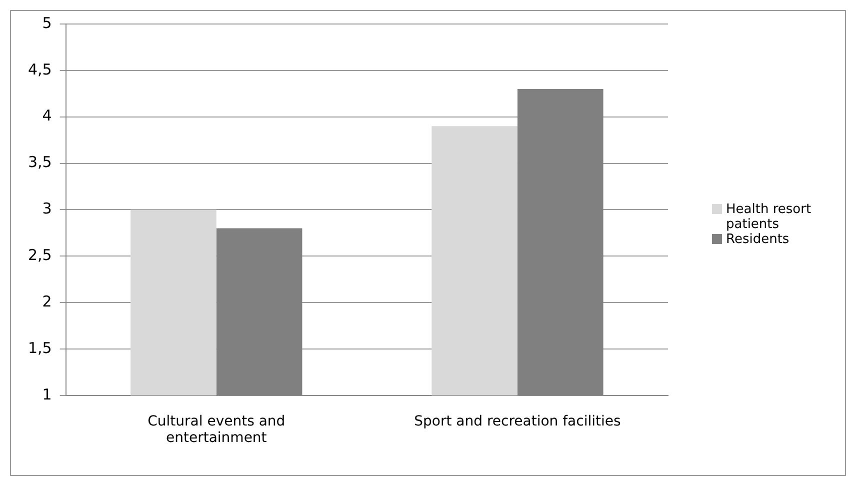 This screenshot has height=479, width=848. What do you see at coordinates (40, 69) in the screenshot?
I see `y-tick-label: 4,5` at bounding box center [40, 69].